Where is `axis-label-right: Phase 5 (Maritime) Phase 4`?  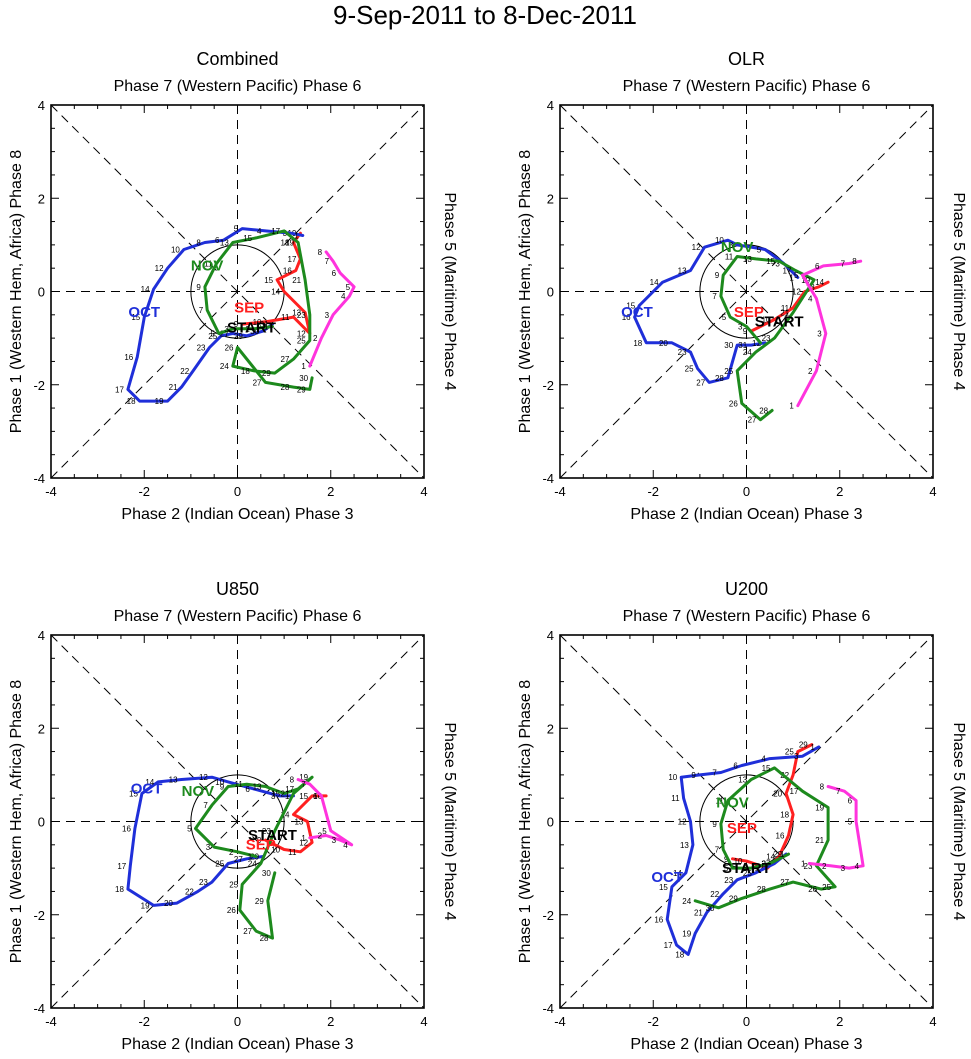
axis-label-right: Phase 5 (Maritime) Phase 4 is located at coordinates (449, 291).